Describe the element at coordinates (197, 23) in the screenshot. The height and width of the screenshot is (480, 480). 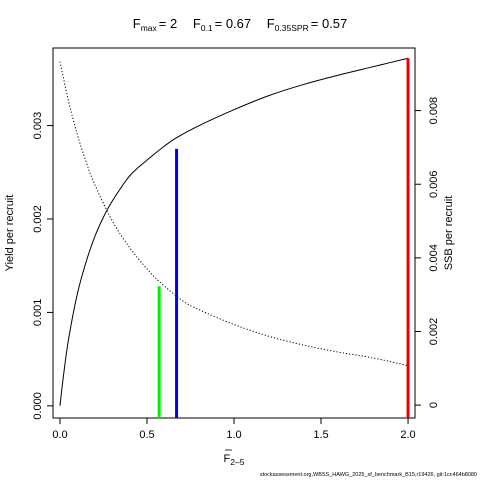
I see `title-f01-symbol: F` at that location.